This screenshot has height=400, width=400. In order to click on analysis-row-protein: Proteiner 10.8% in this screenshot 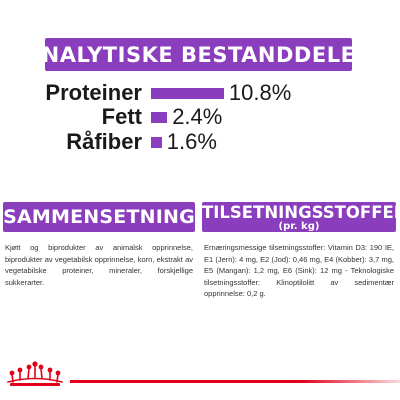, I will do `click(200, 93)`.